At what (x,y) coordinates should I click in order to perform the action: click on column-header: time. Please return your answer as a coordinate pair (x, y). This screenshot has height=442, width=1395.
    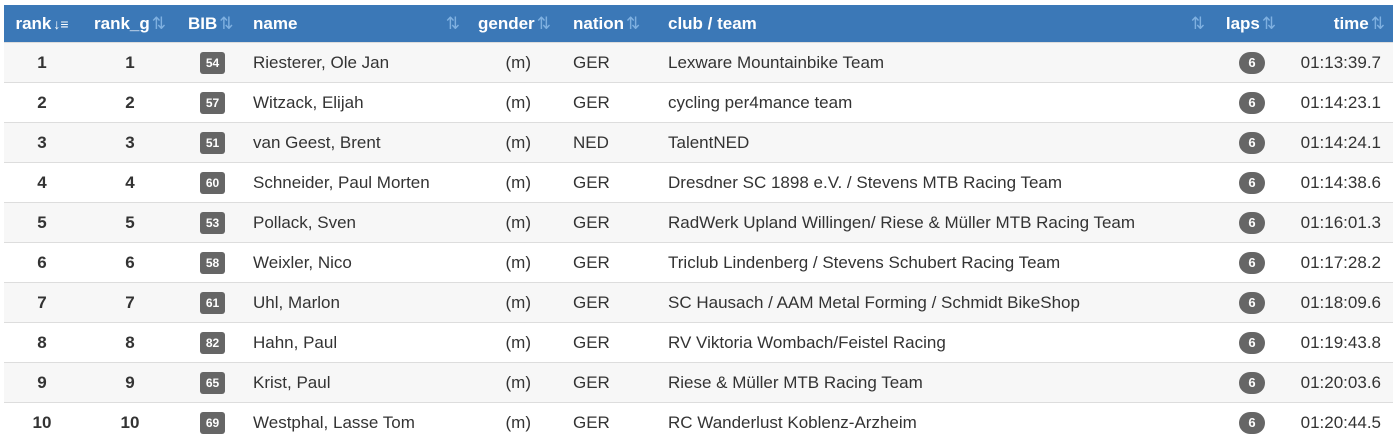
    Looking at the image, I should click on (1340, 24).